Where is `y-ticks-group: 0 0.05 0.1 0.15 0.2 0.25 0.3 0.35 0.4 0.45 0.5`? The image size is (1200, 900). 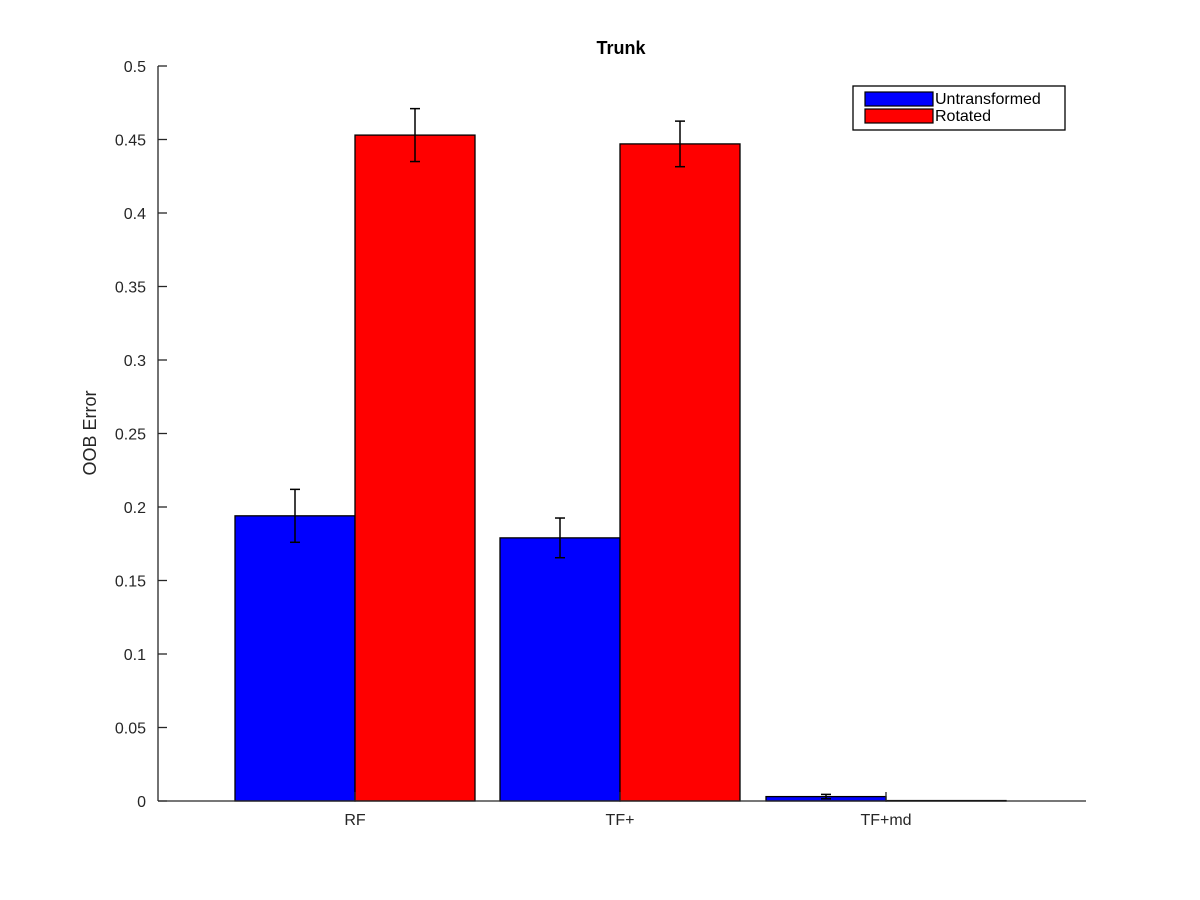
y-ticks-group: 0 0.05 0.1 0.15 0.2 0.25 0.3 0.35 0.4 0.45 0.5 is located at coordinates (141, 435).